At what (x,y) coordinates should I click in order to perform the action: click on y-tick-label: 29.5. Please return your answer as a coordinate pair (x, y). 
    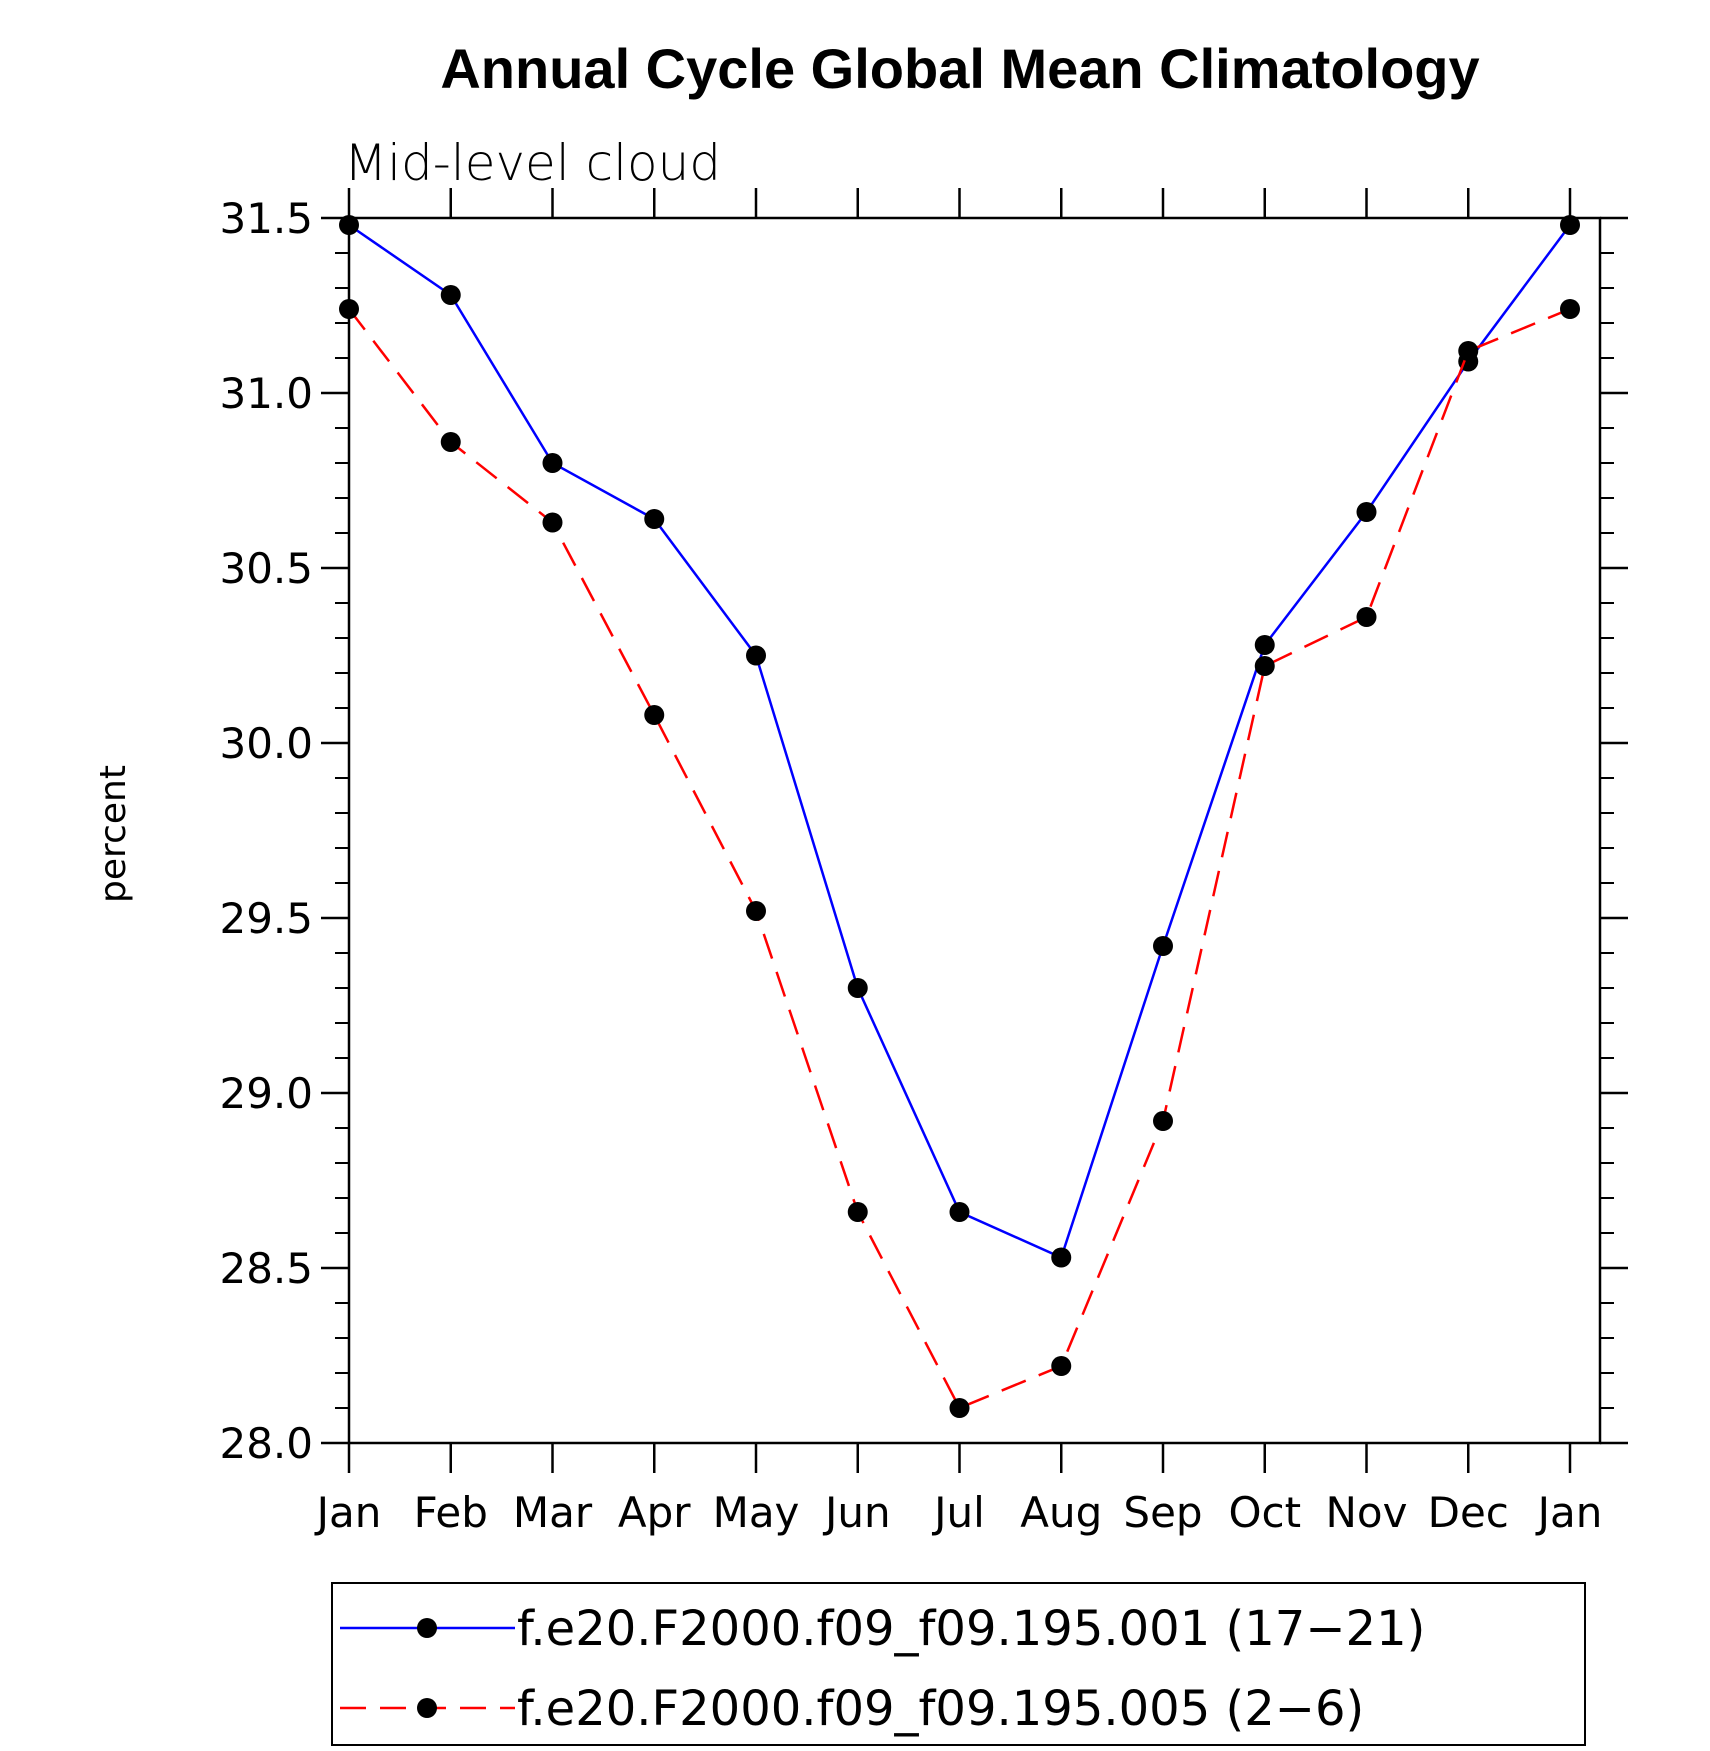
    Looking at the image, I should click on (266, 918).